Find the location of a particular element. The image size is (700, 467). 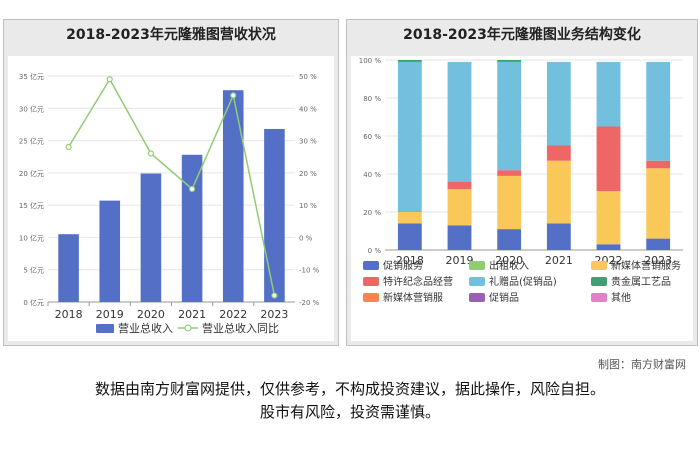

y-left-tick-label: 10 亿元 is located at coordinates (31, 237).